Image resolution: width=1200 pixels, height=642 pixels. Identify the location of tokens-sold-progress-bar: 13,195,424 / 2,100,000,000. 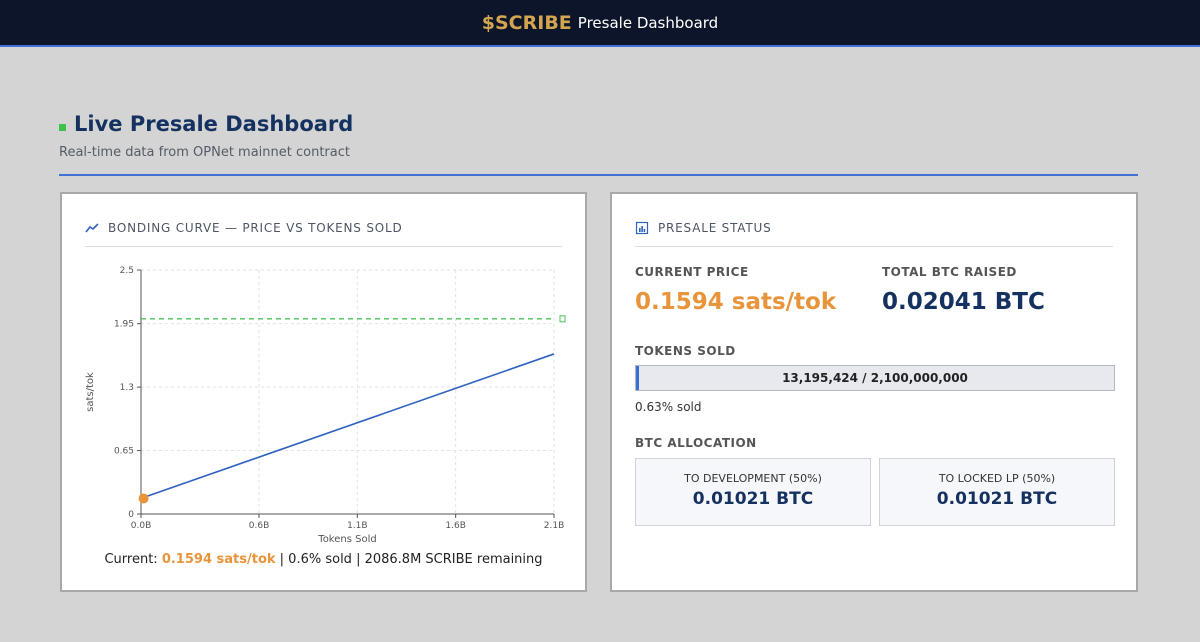
(875, 378).